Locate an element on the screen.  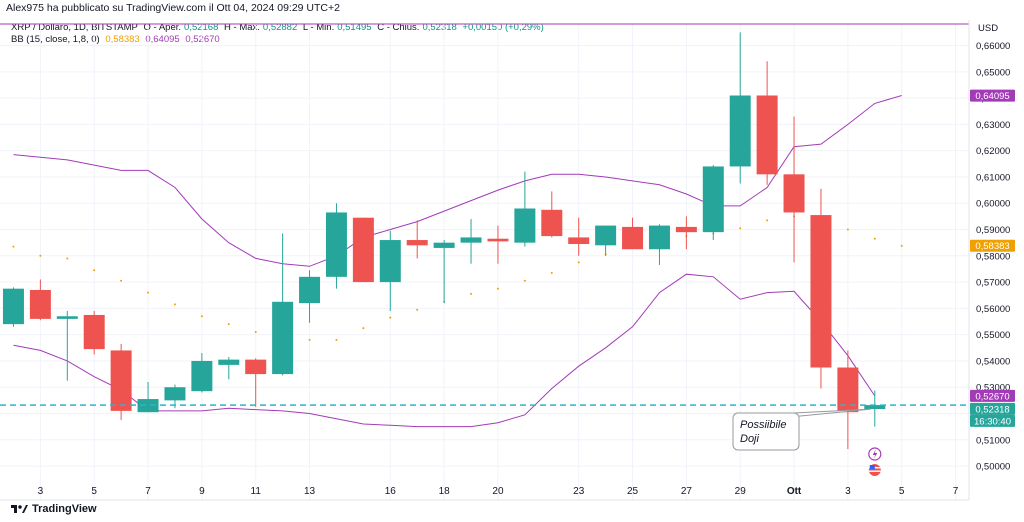
tradingview-logo-icon is located at coordinates (19, 509).